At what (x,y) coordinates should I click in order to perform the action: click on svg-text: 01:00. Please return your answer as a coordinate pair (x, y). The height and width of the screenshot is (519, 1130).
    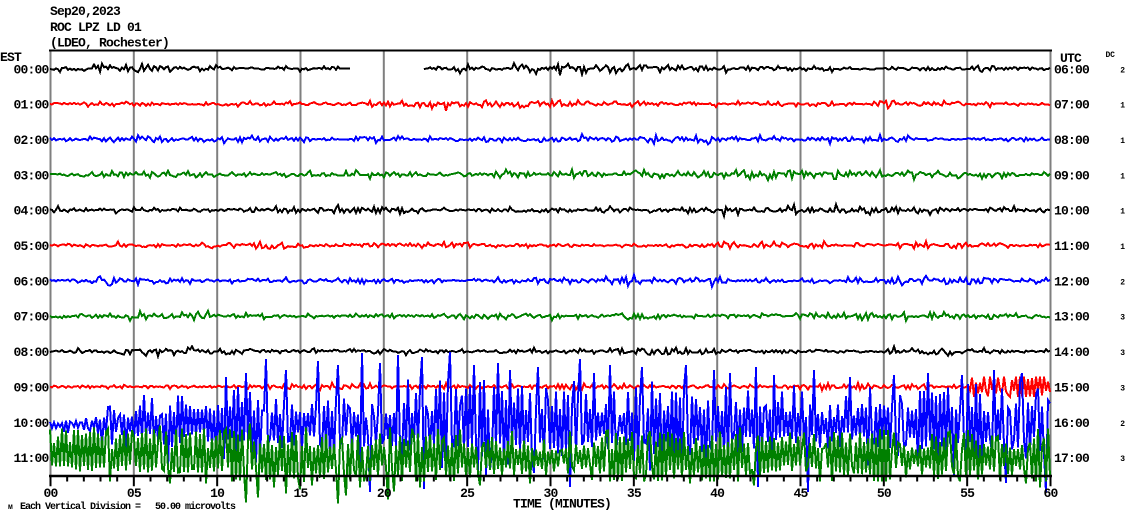
    Looking at the image, I should click on (31, 105).